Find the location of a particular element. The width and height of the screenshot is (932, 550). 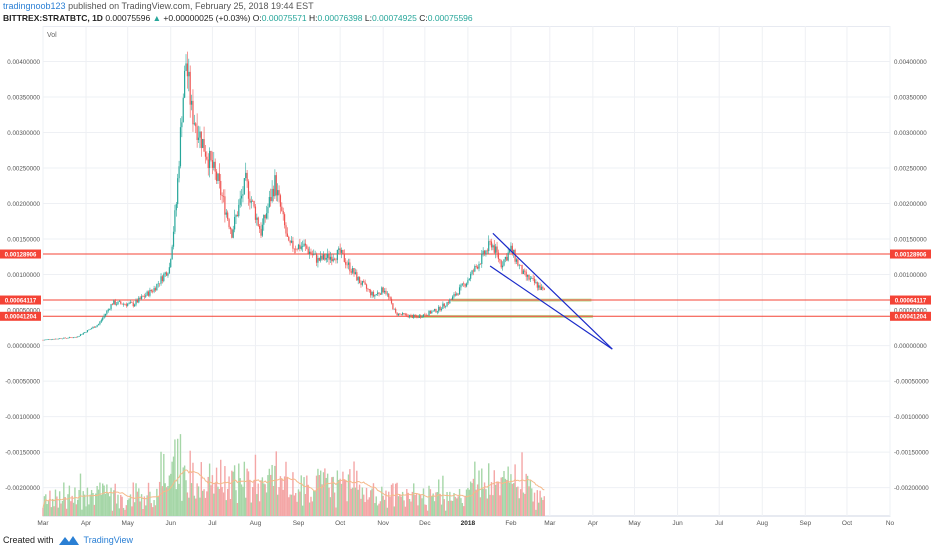

x-tick-label: Jun is located at coordinates (171, 523).